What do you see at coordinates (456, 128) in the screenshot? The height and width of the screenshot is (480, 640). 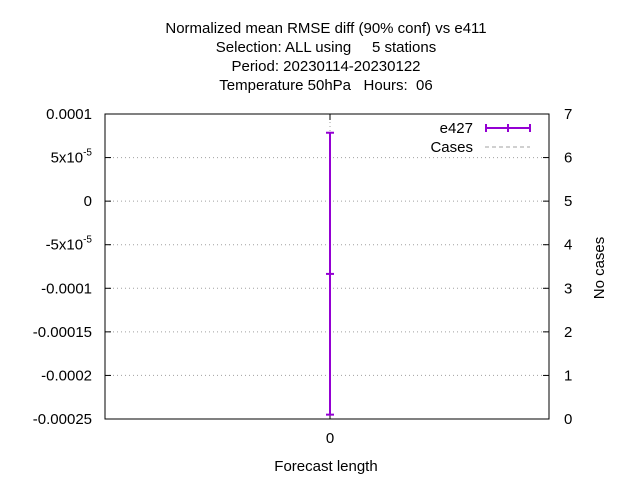 I see `legend-label-e427: e427` at bounding box center [456, 128].